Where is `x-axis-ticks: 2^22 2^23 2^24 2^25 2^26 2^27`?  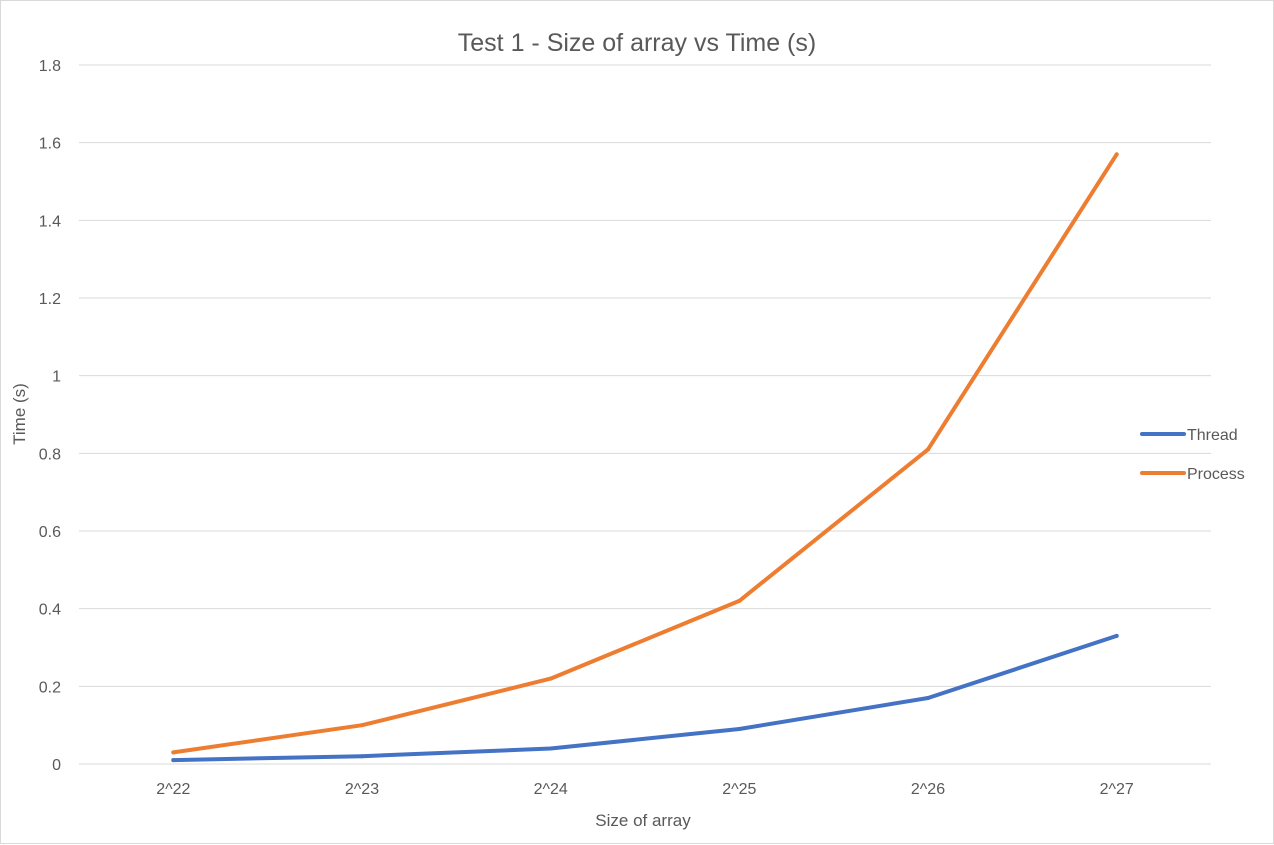
x-axis-ticks: 2^22 2^23 2^24 2^25 2^26 2^27 is located at coordinates (645, 789).